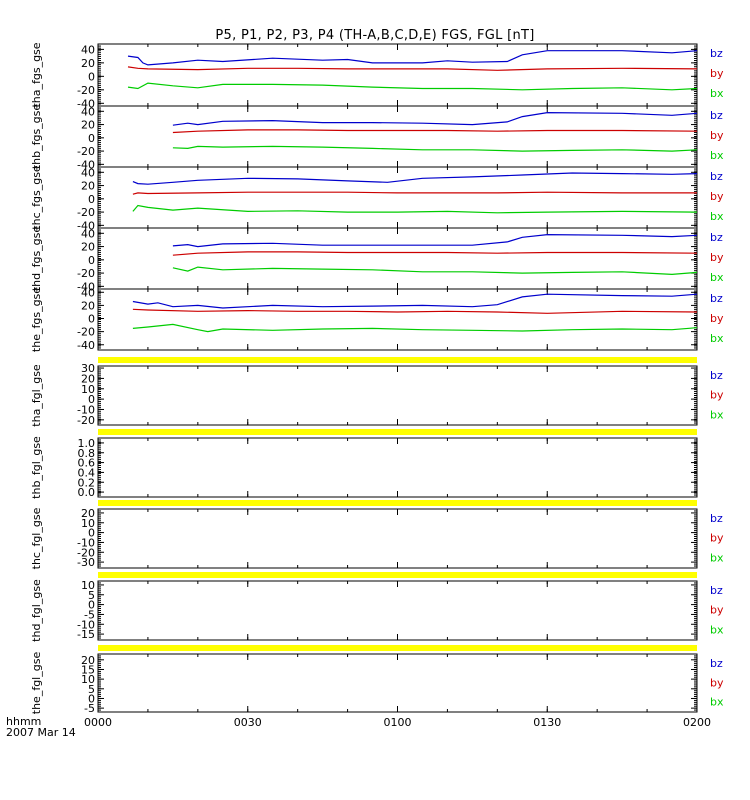 The image size is (750, 800). I want to click on y-tick-label: 1.0, so click(87, 443).